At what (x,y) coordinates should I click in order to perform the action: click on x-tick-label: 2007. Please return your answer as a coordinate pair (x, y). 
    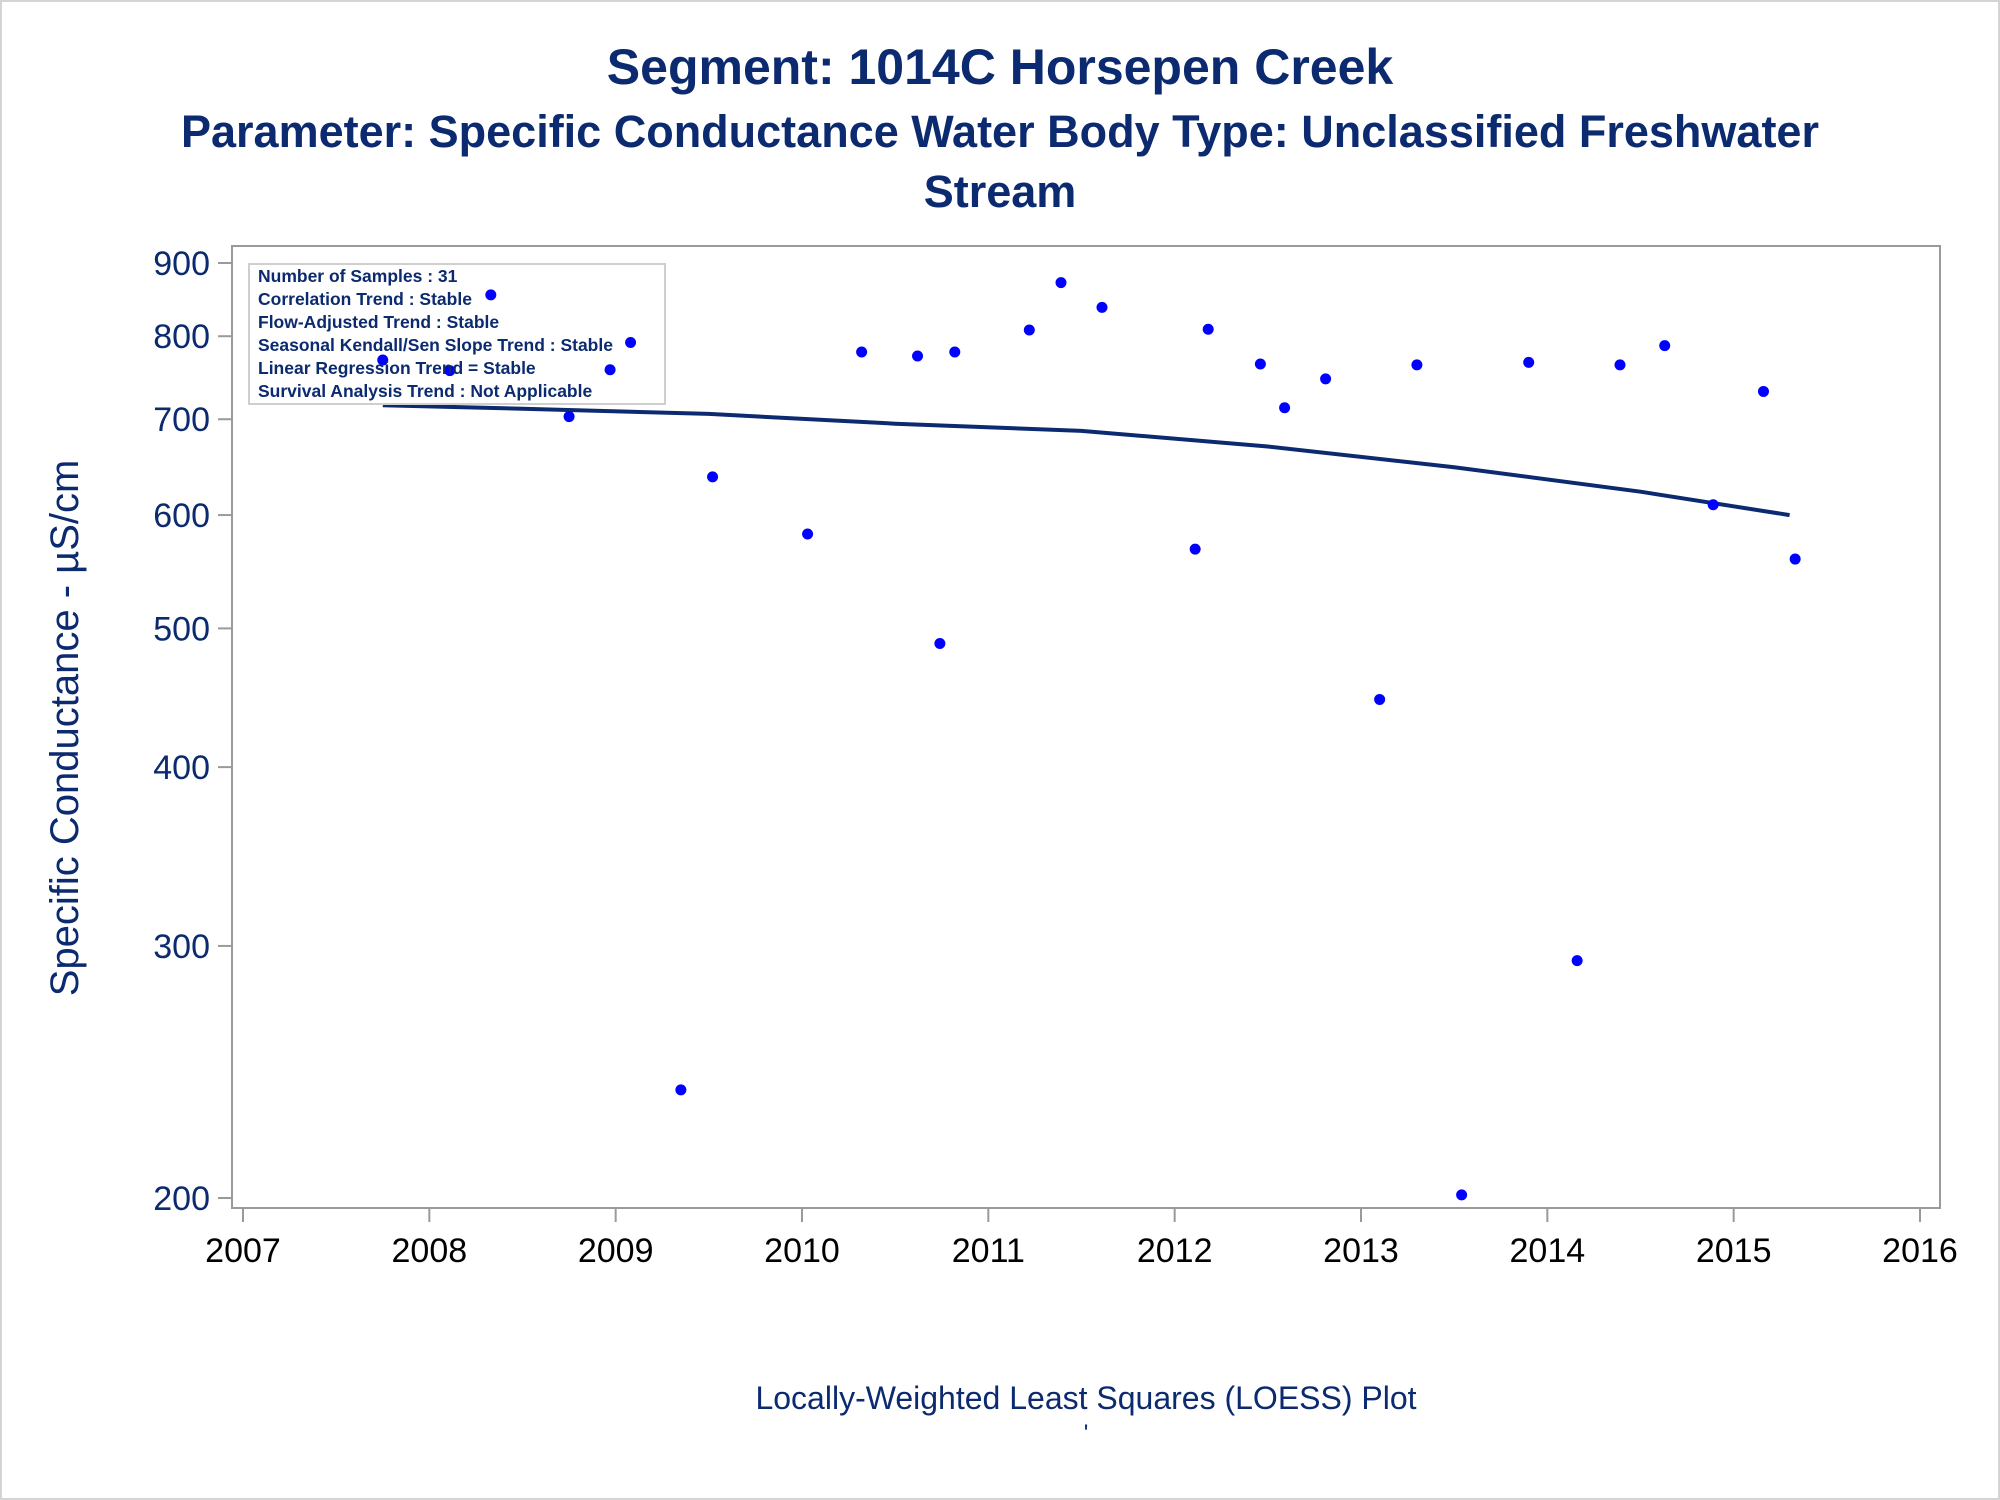
    Looking at the image, I should click on (243, 1251).